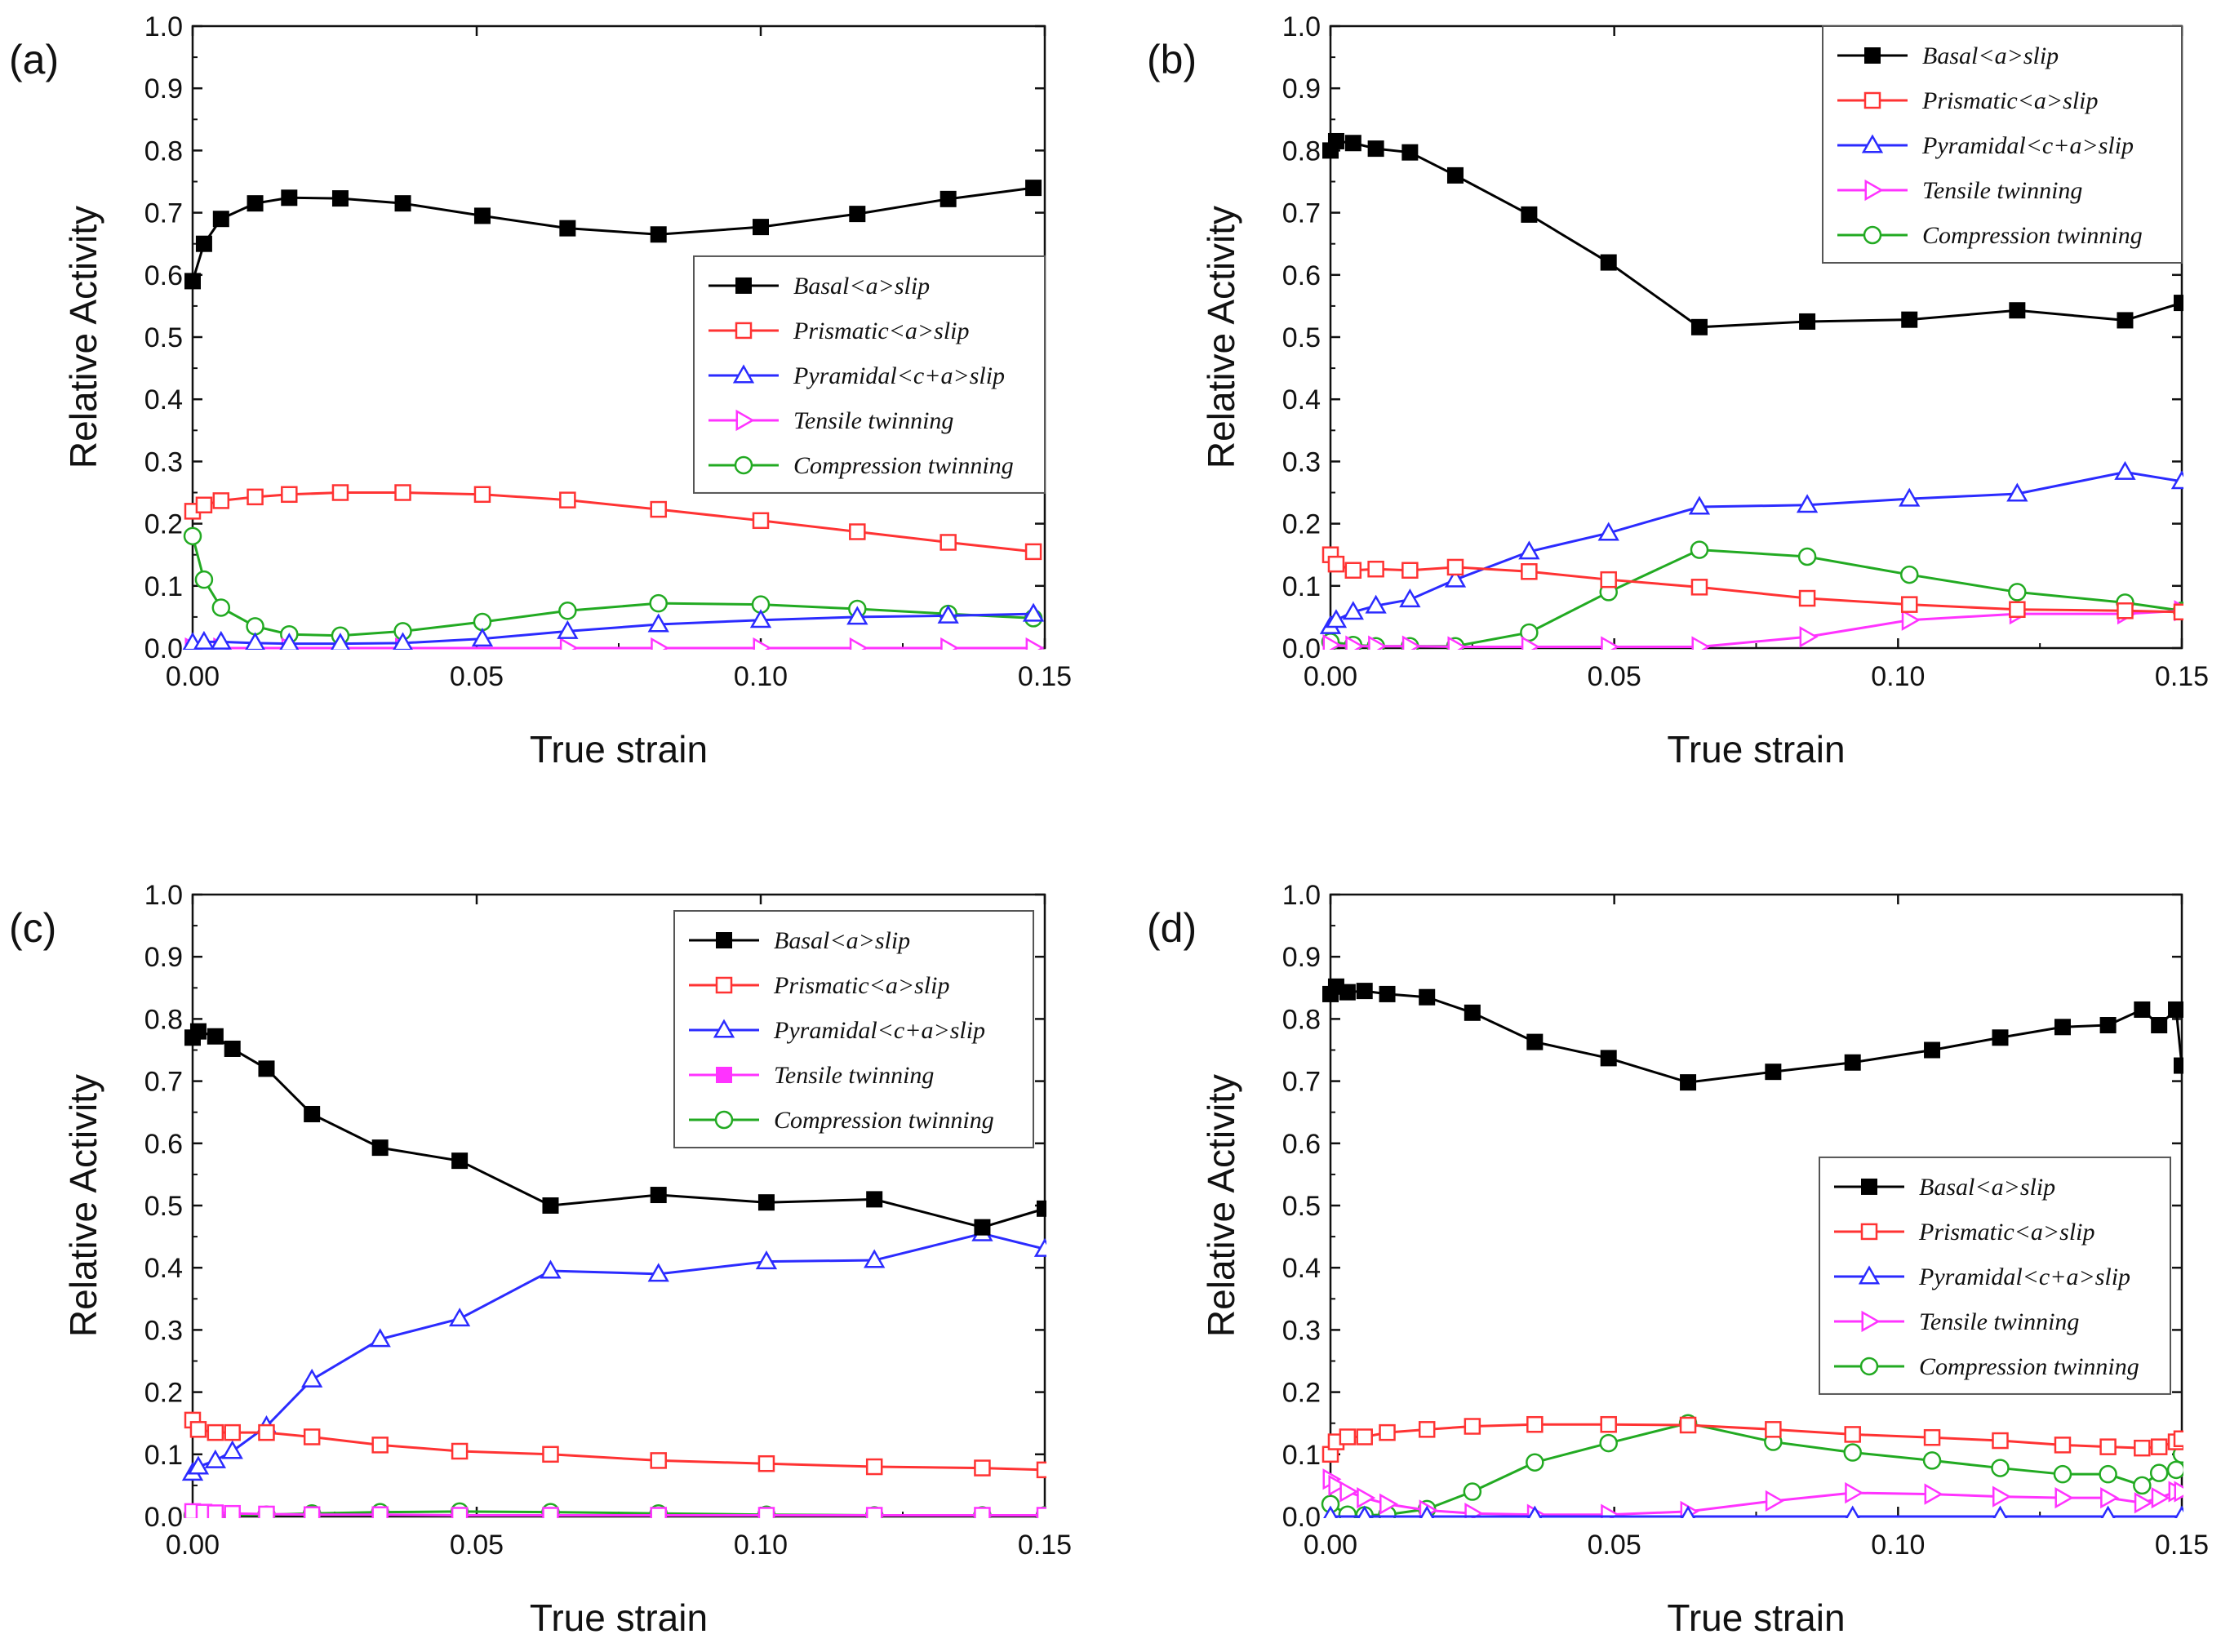 This screenshot has height=1652, width=2221. What do you see at coordinates (1172, 928) in the screenshot?
I see `panel-label: (d)` at bounding box center [1172, 928].